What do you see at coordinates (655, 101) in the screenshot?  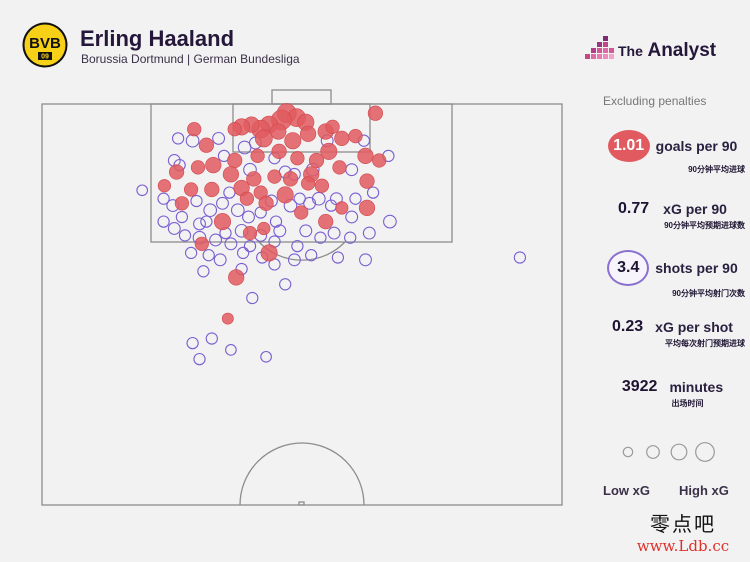 I see `stats-heading: Excluding penalties` at bounding box center [655, 101].